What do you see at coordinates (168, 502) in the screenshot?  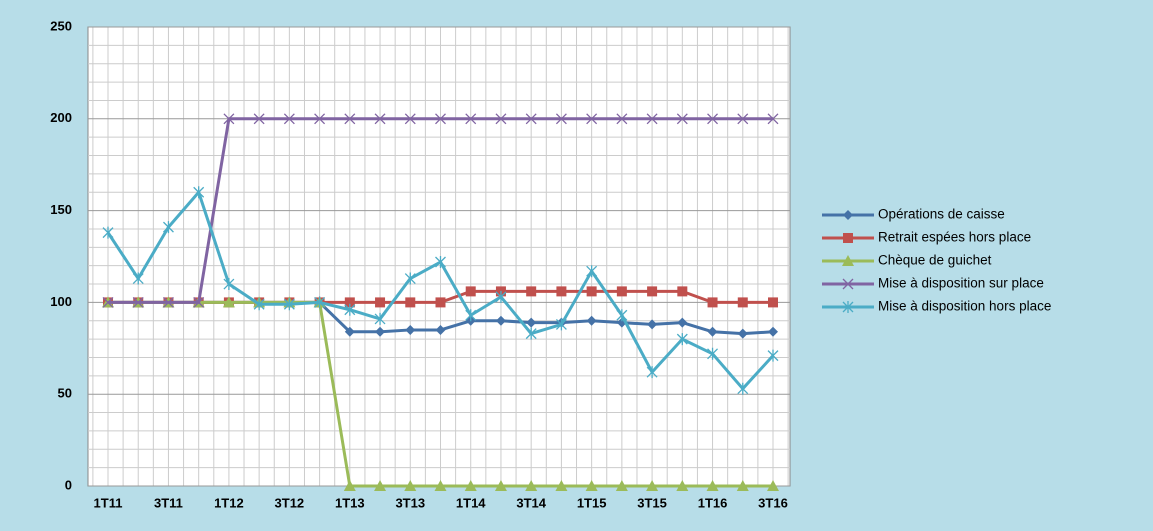 I see `x-tick-label: 3T11` at bounding box center [168, 502].